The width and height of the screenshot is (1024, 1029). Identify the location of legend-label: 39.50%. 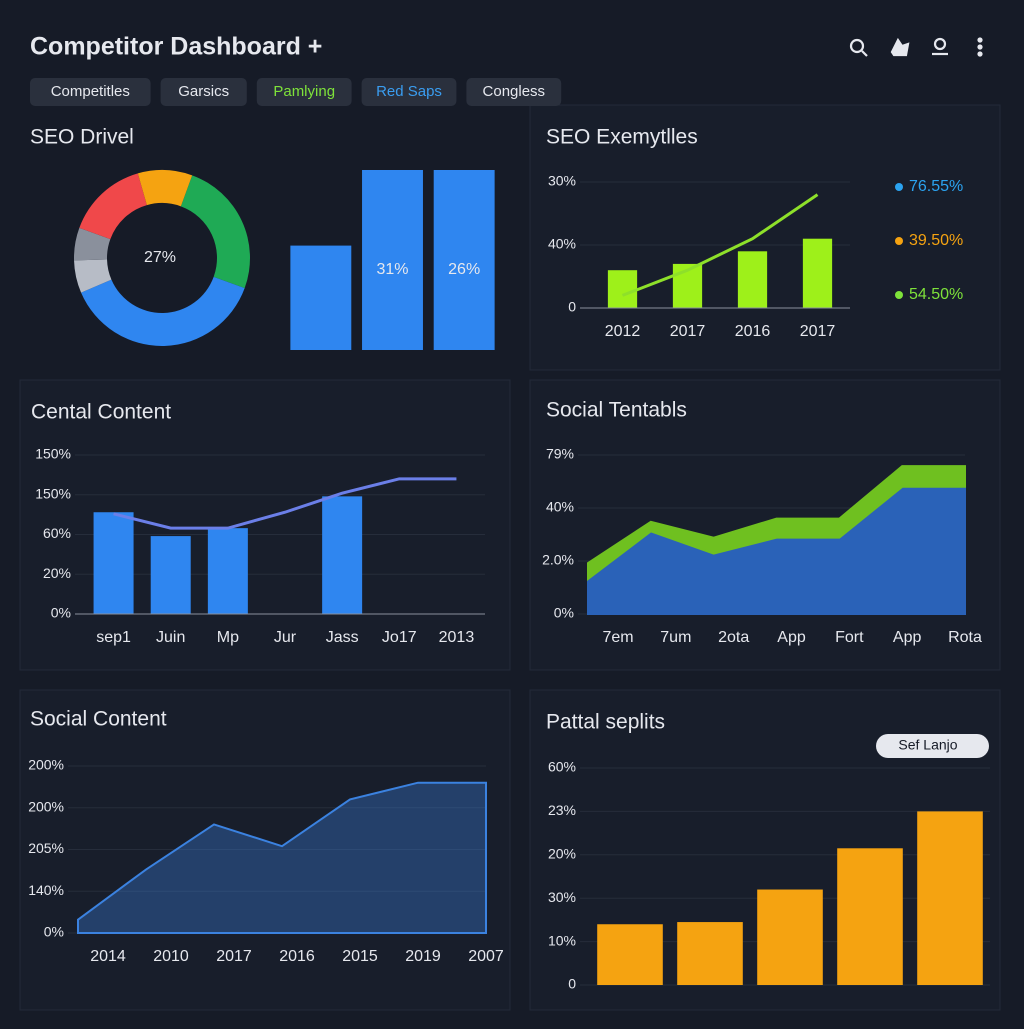
(936, 240).